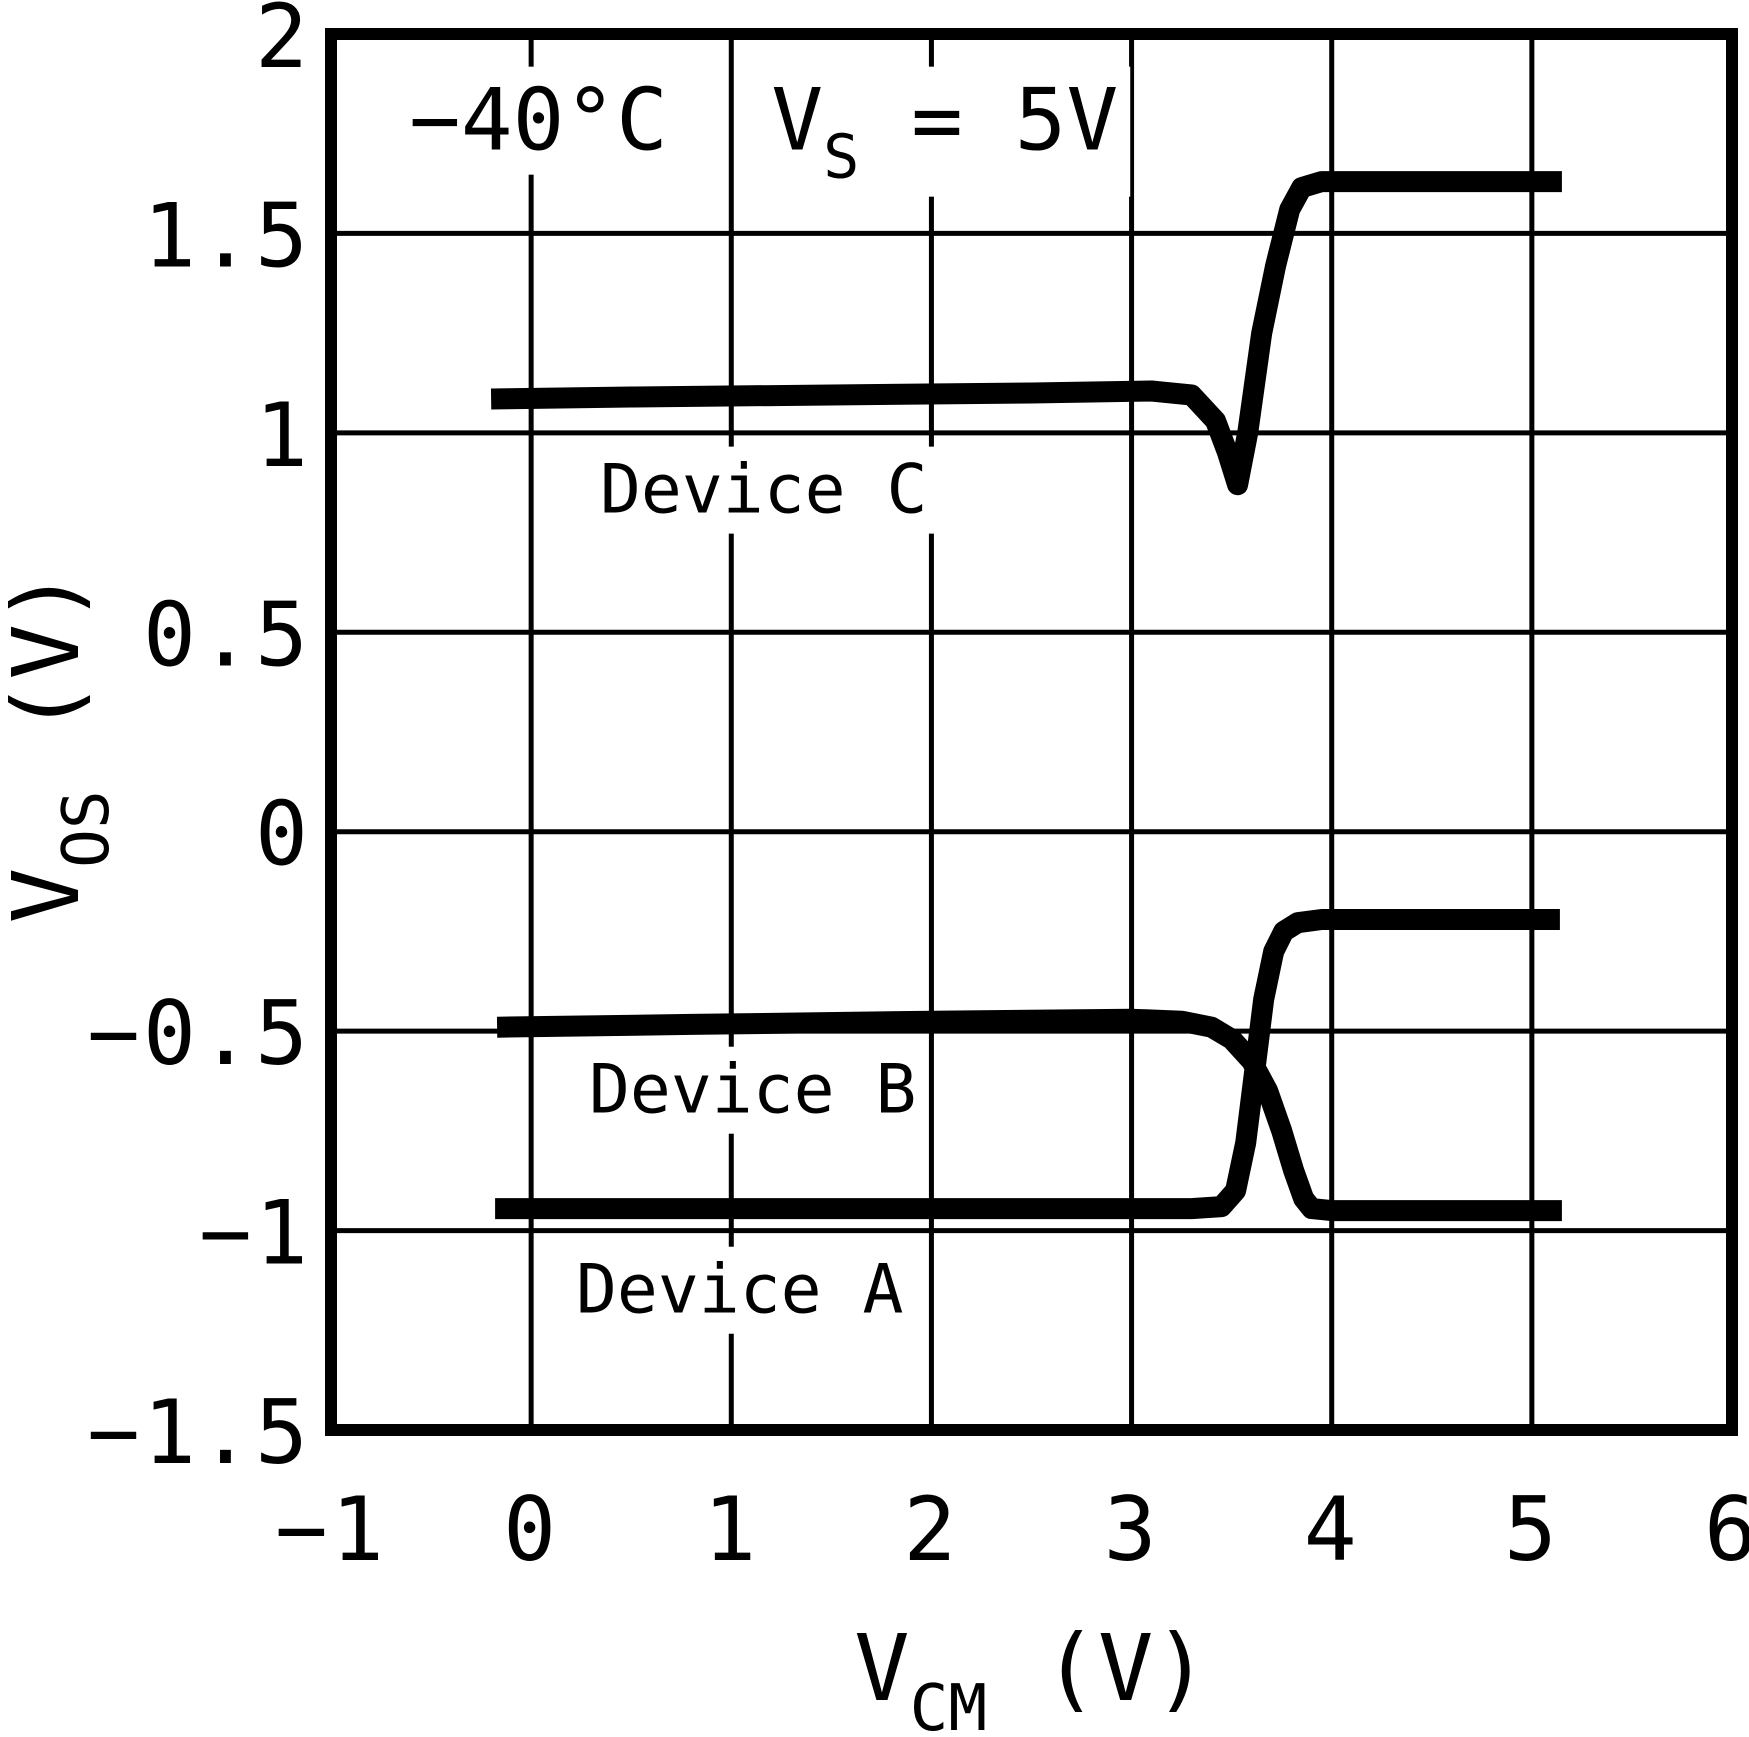 The image size is (1749, 1737). Describe the element at coordinates (1027, 1064) in the screenshot. I see `curve-device-a` at that location.